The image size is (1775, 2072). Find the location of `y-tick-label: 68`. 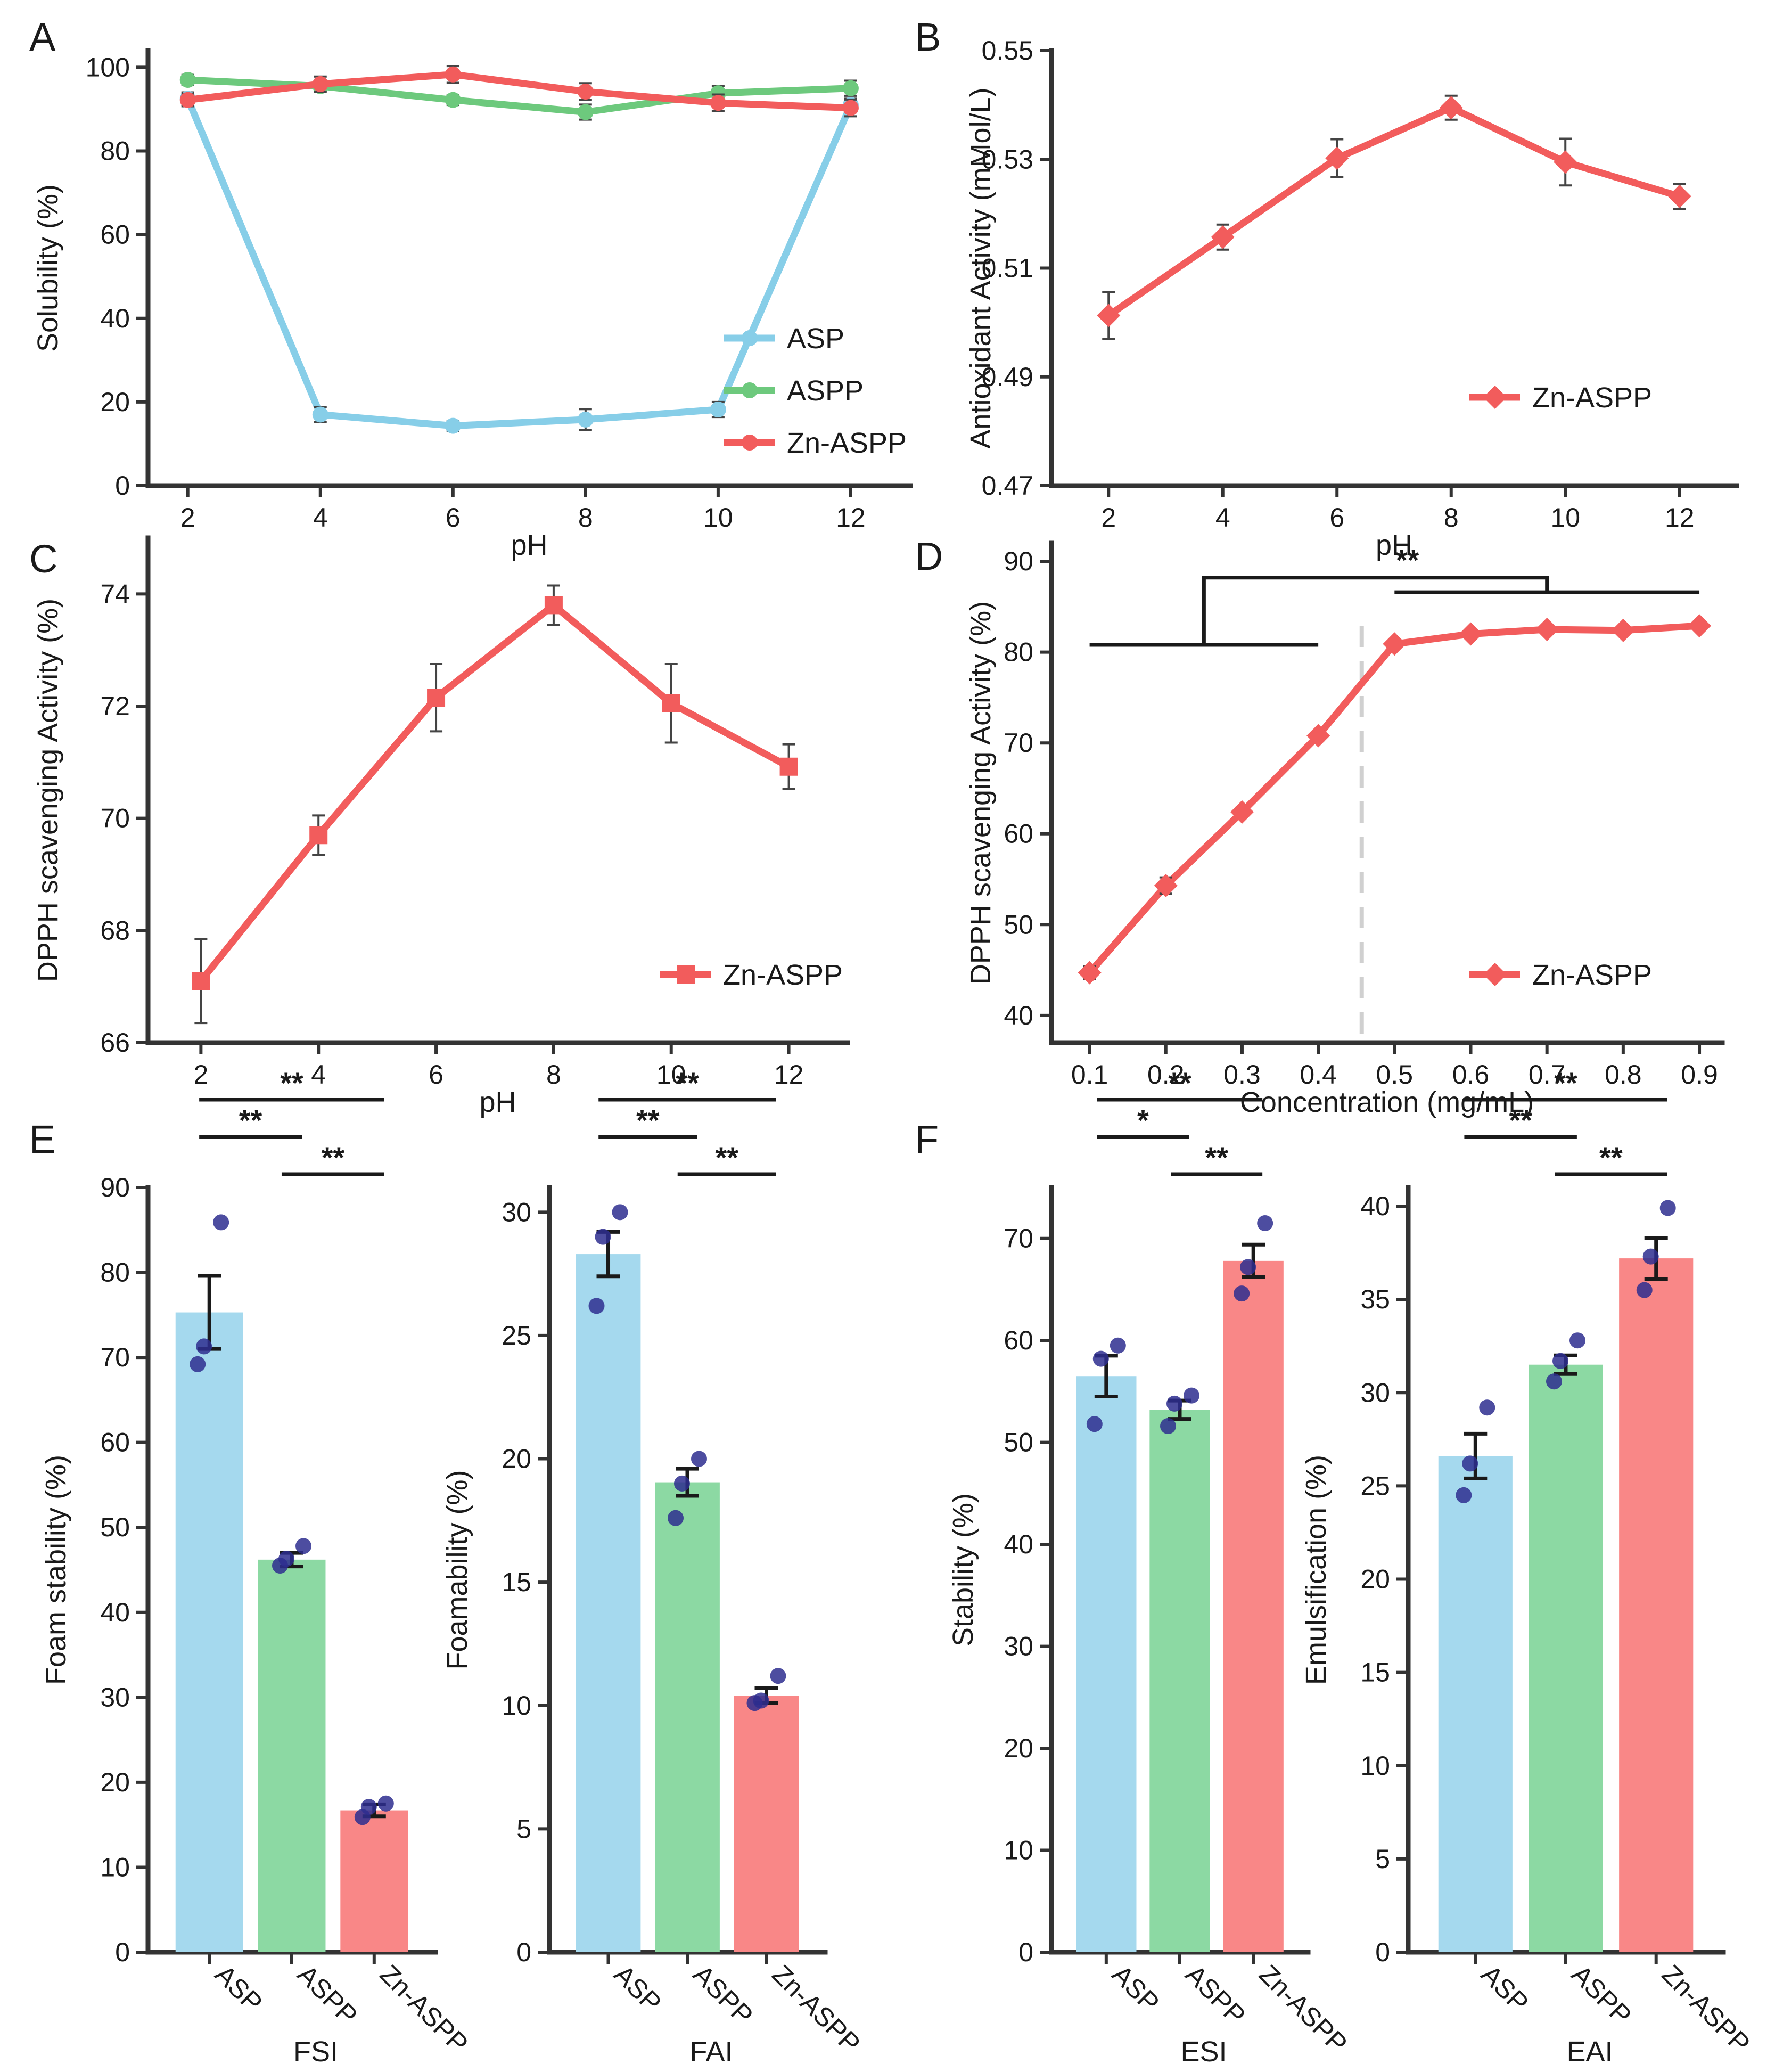

y-tick-label: 68 is located at coordinates (115, 930).